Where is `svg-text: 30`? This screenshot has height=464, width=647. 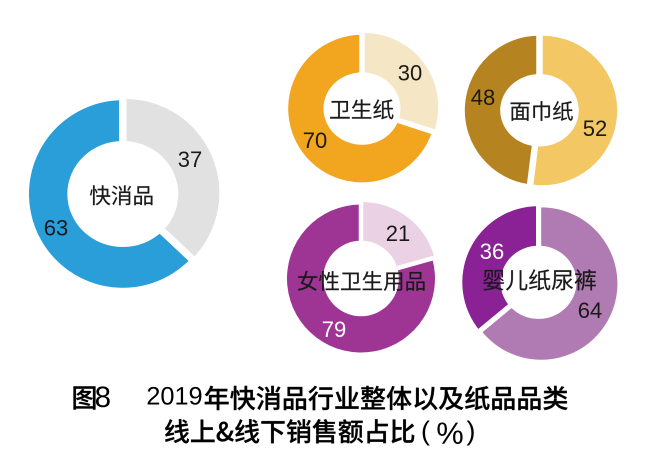 svg-text: 30 is located at coordinates (410, 72).